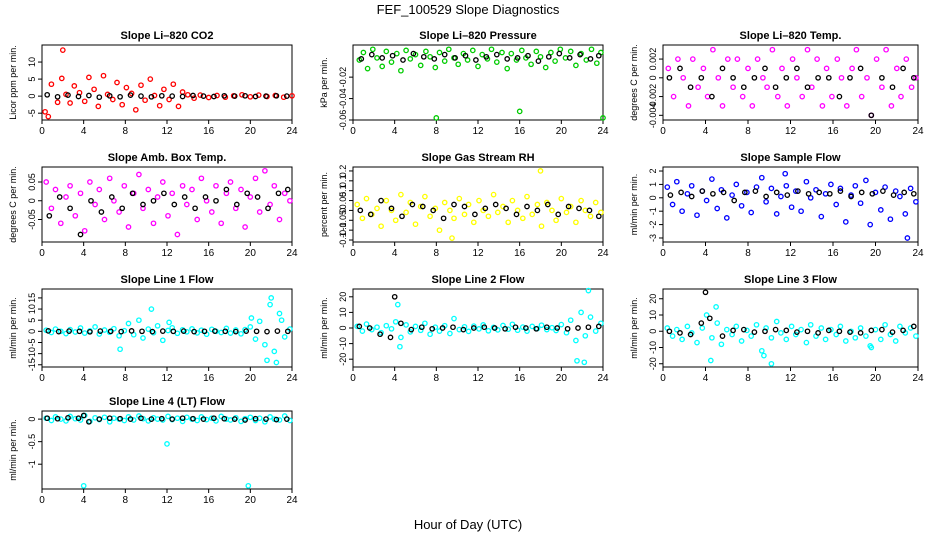 The height and width of the screenshot is (540, 936). What do you see at coordinates (42, 500) in the screenshot?
I see `x-tick-label: 0` at bounding box center [42, 500].